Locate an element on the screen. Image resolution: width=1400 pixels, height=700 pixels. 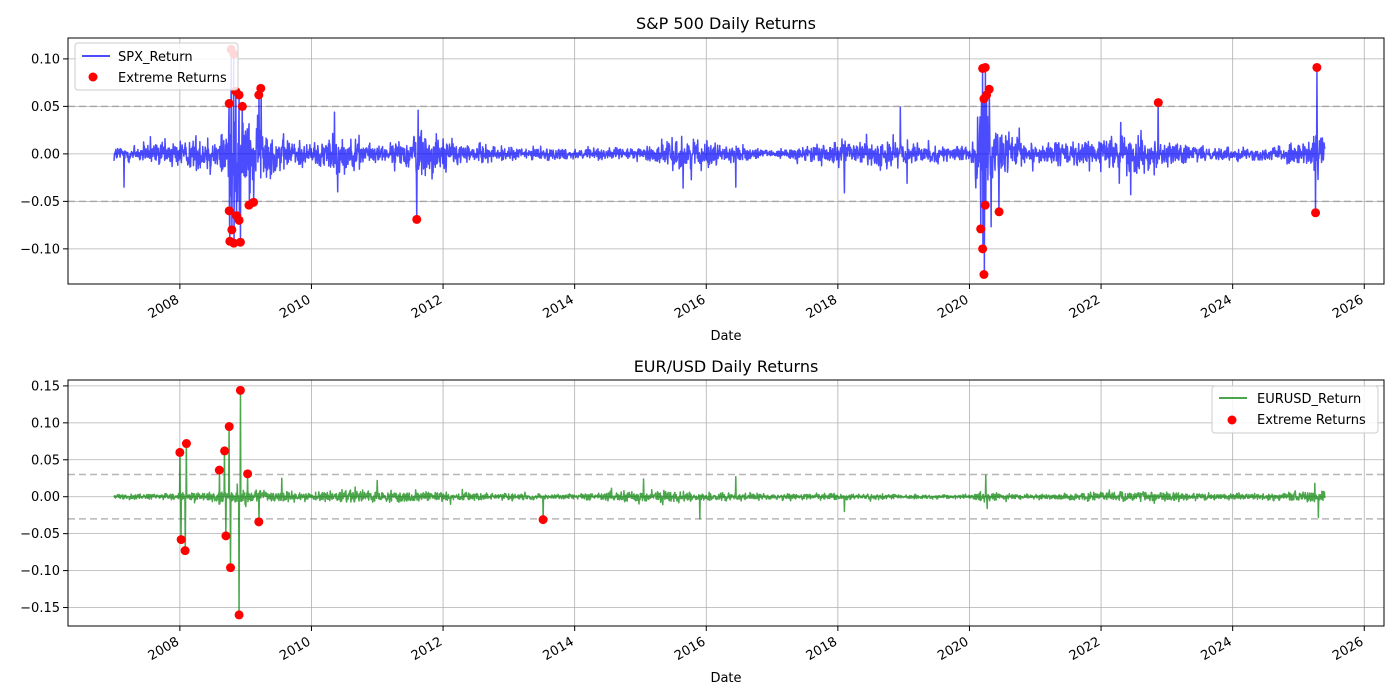
spx-legend: SPX_Return Extreme Returns is located at coordinates (156, 66).